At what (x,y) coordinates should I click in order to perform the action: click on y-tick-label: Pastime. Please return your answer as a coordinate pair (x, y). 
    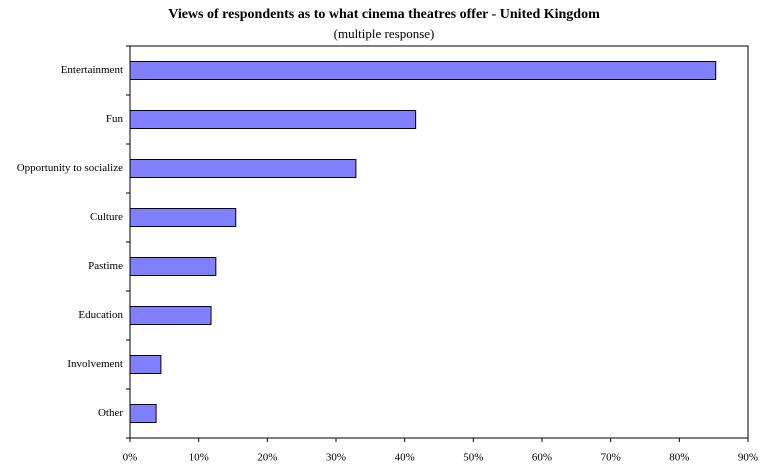
    Looking at the image, I should click on (105, 266).